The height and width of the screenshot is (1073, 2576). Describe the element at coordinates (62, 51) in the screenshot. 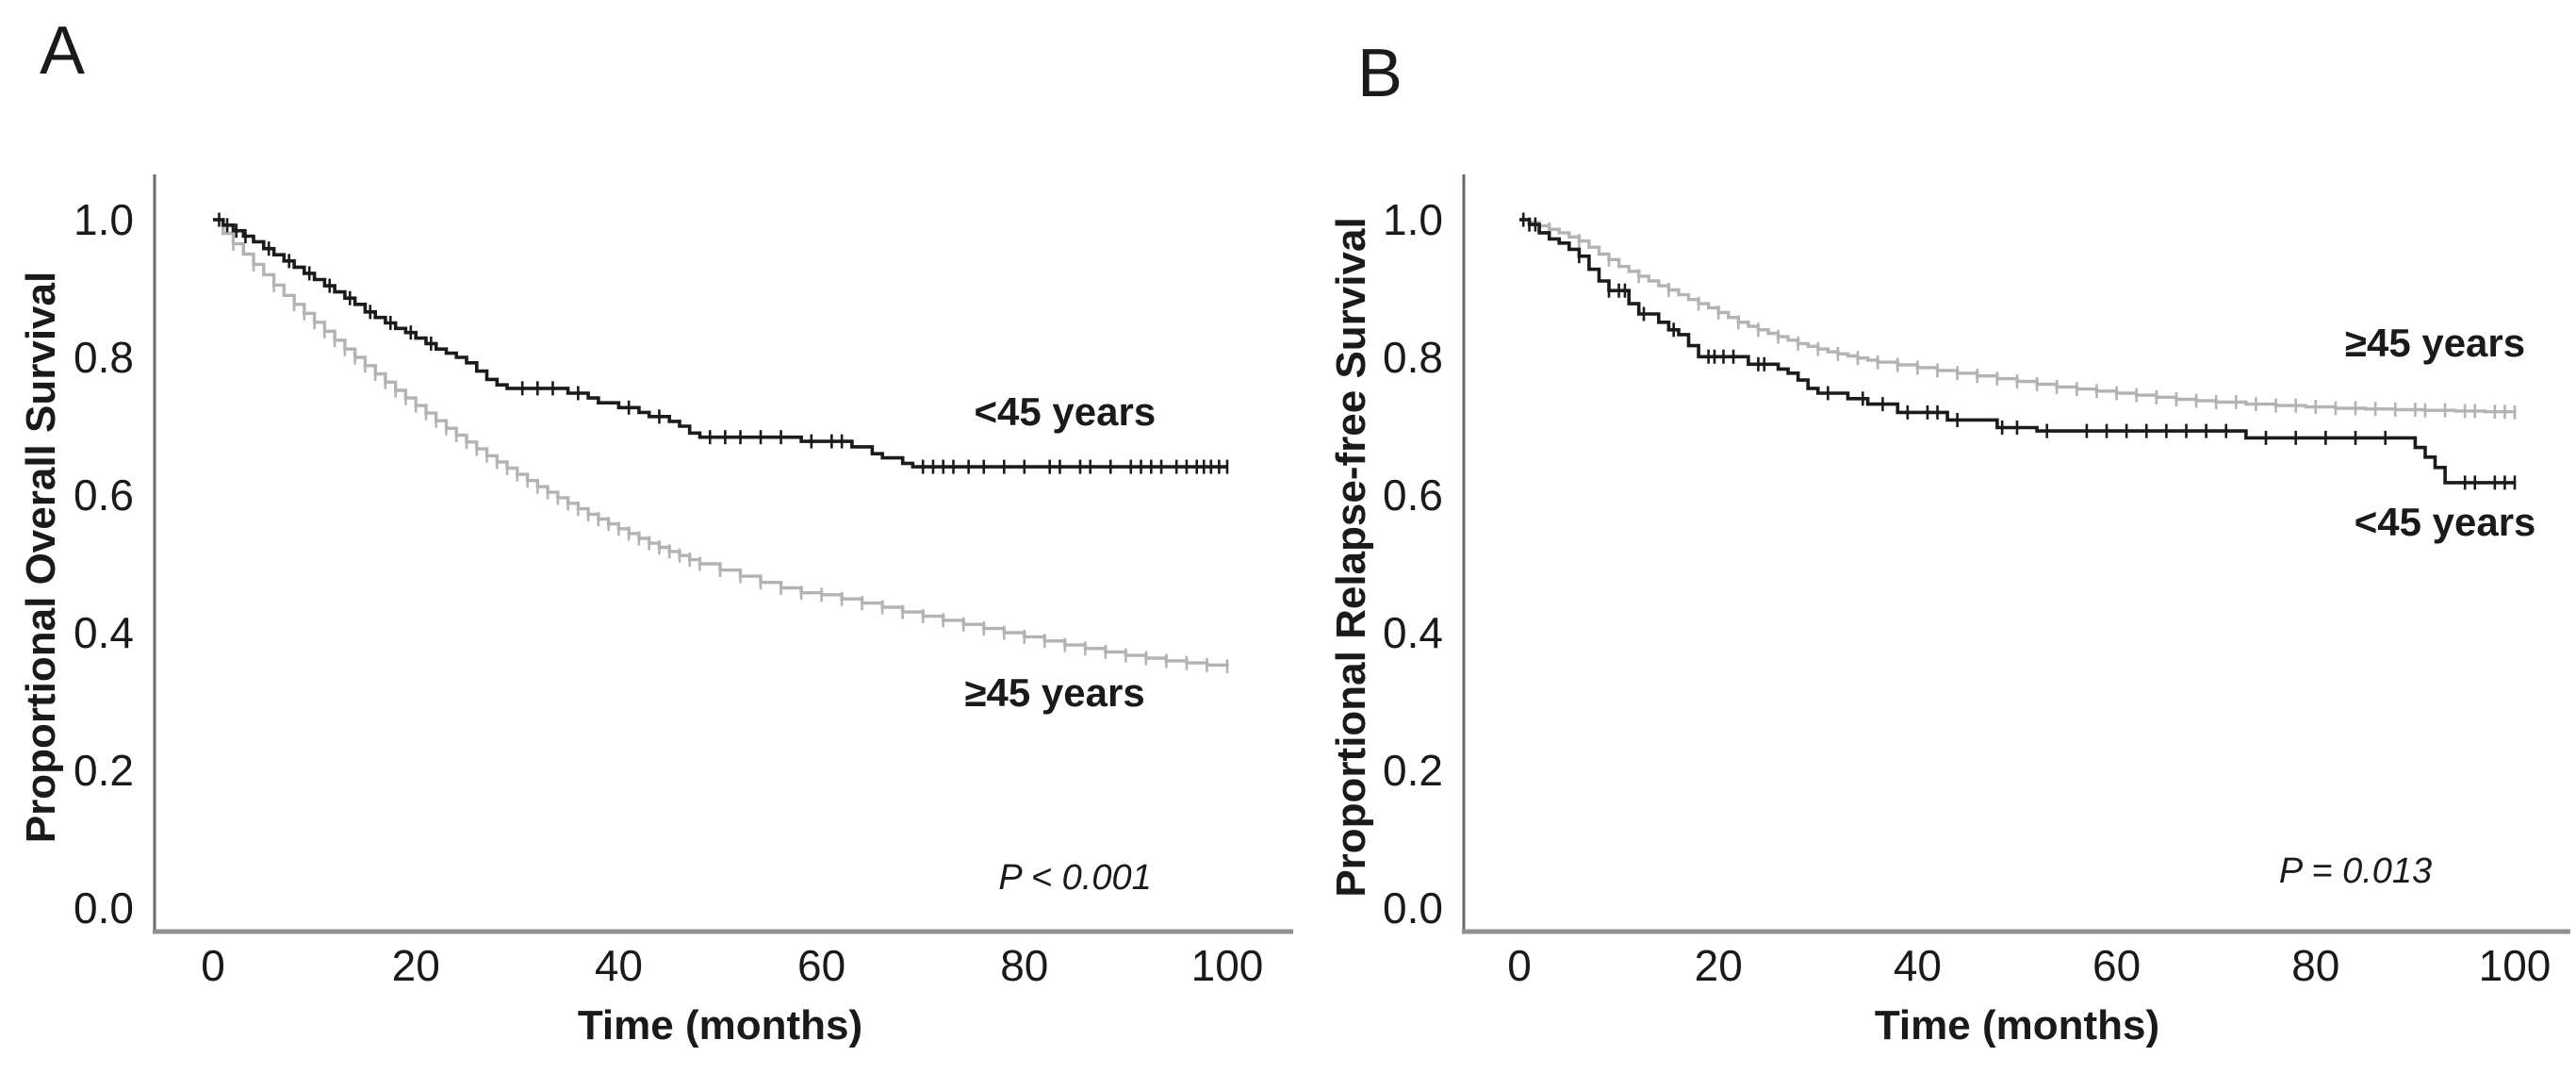

I see `panel-letter: A` at that location.